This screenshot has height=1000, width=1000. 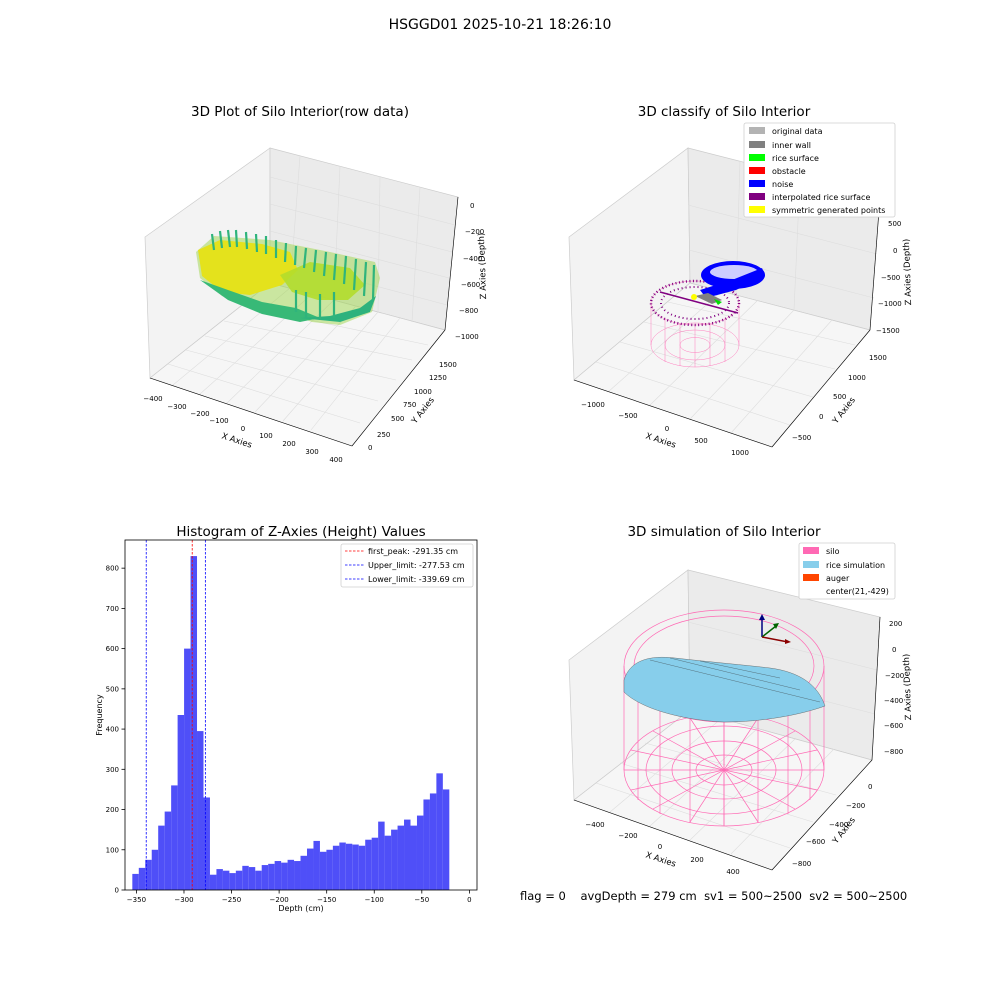 I want to click on z-tick: 500, so click(x=894, y=224).